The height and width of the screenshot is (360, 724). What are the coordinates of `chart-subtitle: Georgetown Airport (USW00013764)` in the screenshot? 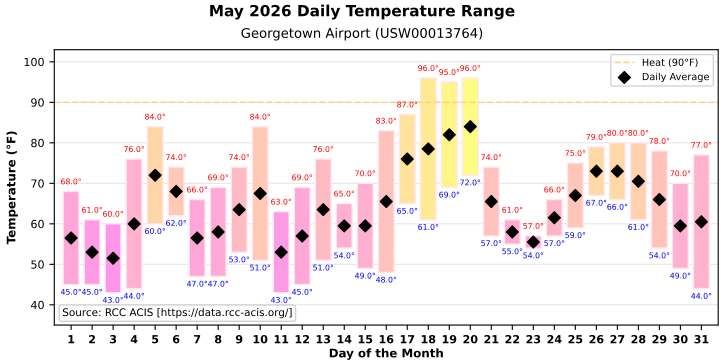 It's located at (361, 34).